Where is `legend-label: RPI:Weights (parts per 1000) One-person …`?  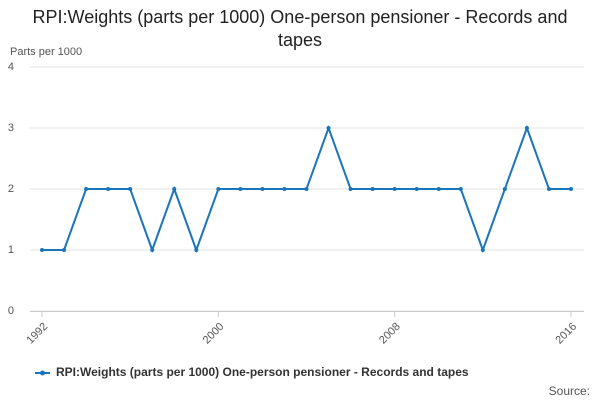
legend-label: RPI:Weights (parts per 1000) One-person … is located at coordinates (262, 372).